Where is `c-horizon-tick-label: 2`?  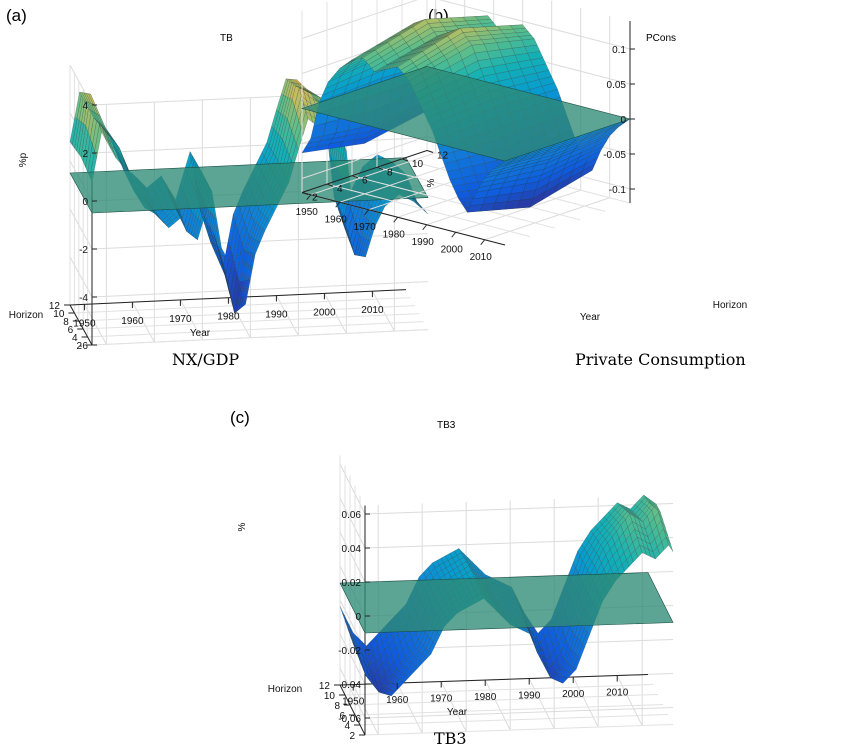 c-horizon-tick-label: 2 is located at coordinates (352, 736).